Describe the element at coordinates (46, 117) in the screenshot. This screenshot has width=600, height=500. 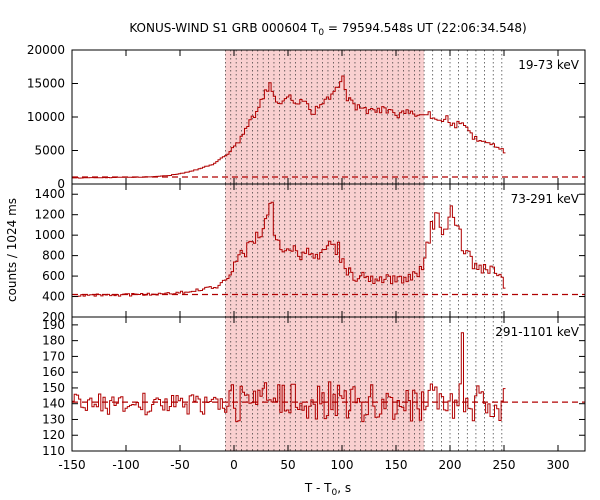
I see `y-tick-label: 10000` at that location.